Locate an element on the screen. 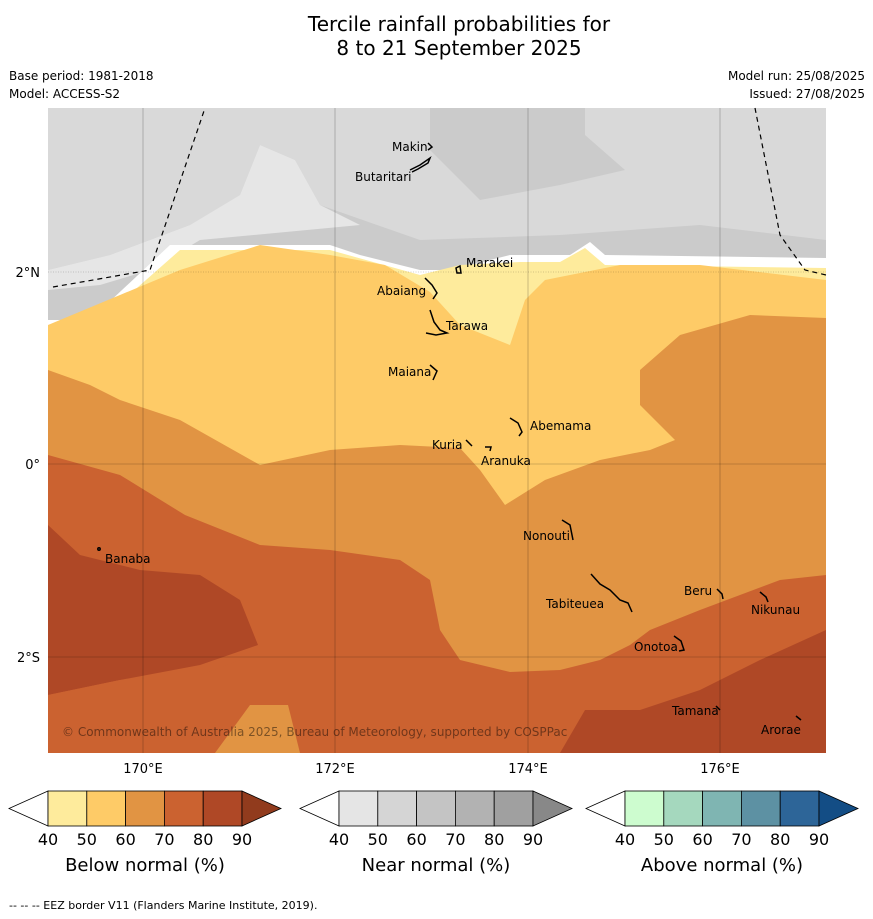  label-marakei: Marakei is located at coordinates (489, 263).